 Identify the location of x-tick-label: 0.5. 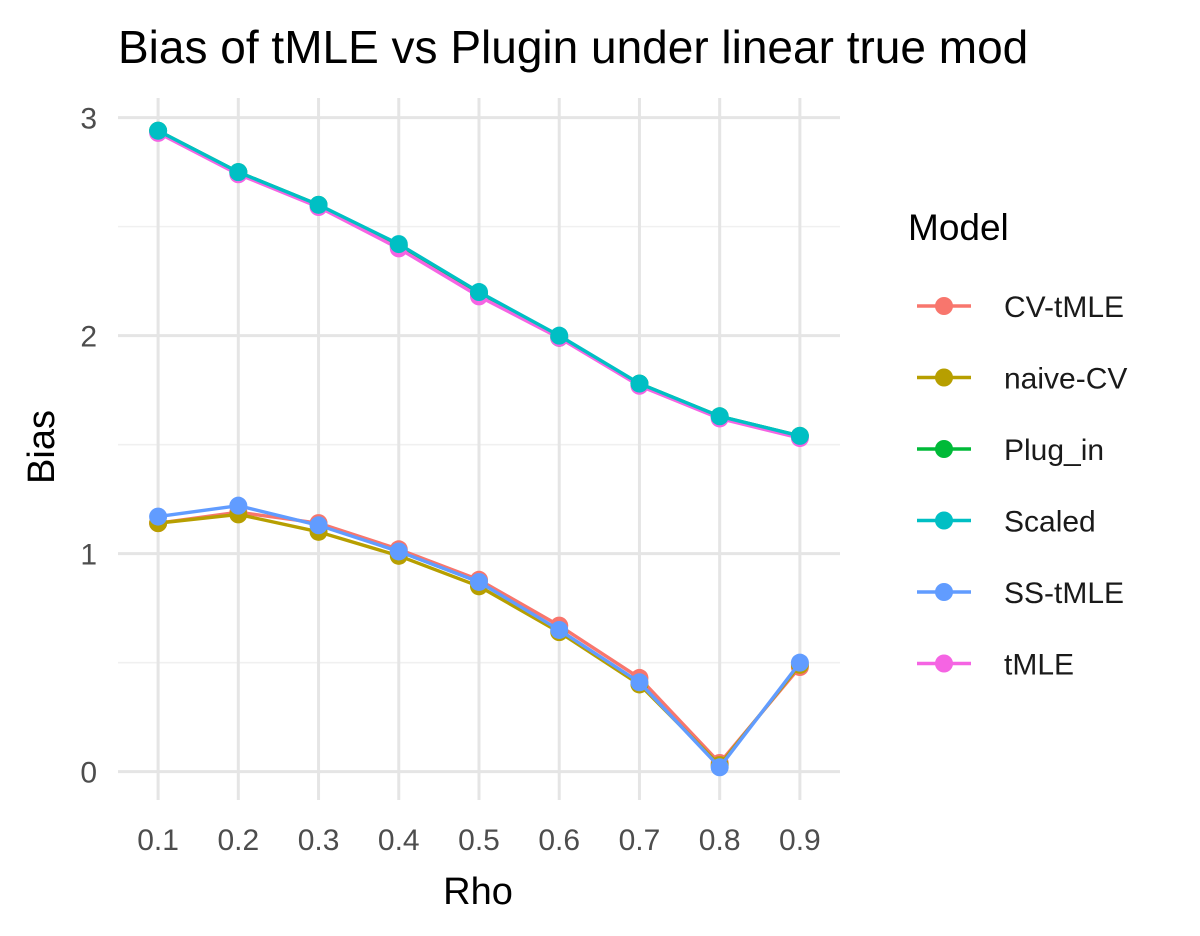
(479, 840).